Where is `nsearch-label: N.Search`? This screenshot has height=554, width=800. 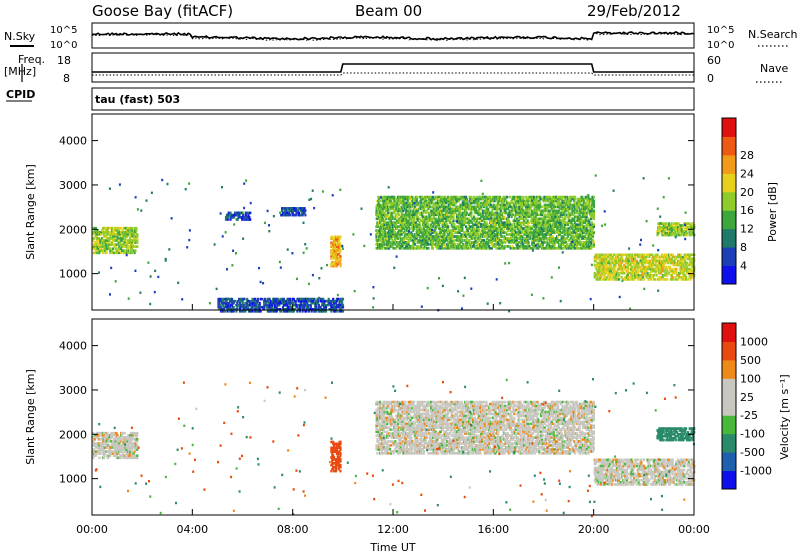
nsearch-label: N.Search is located at coordinates (773, 34).